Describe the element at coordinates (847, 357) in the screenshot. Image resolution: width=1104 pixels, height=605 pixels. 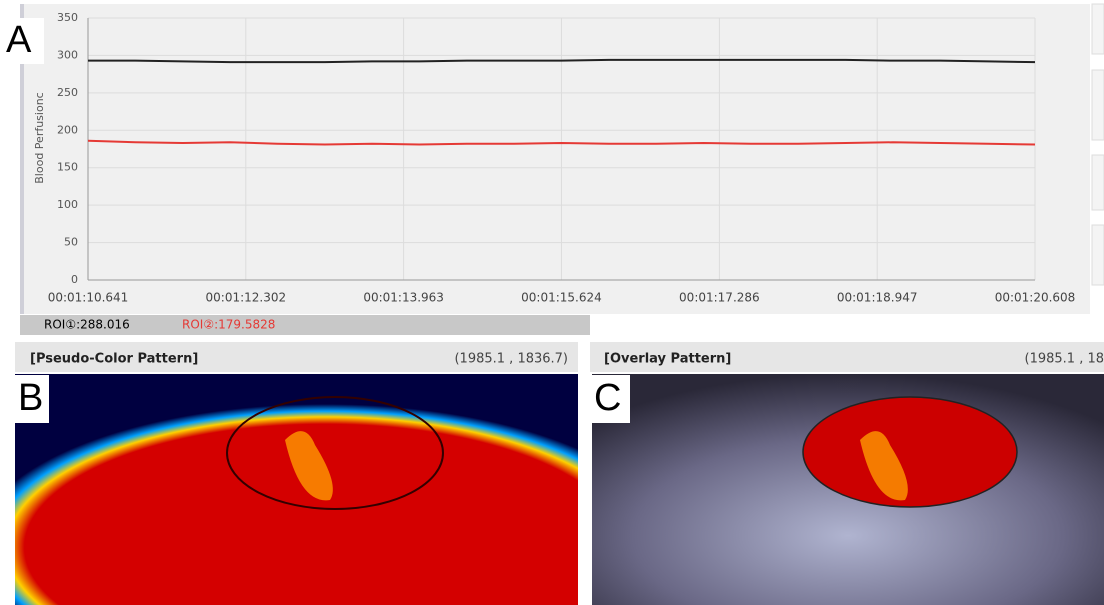
I see `c-header` at that location.